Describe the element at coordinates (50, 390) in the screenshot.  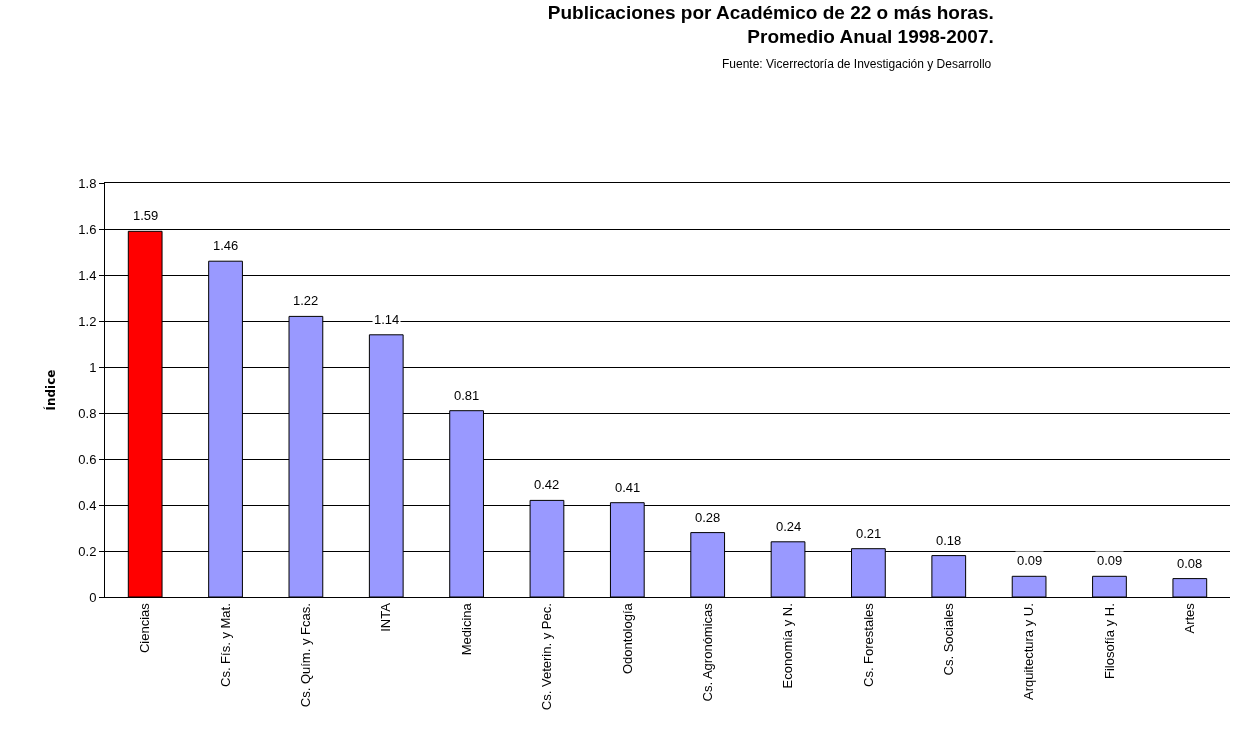
I see `y-axis-title: Índice` at that location.